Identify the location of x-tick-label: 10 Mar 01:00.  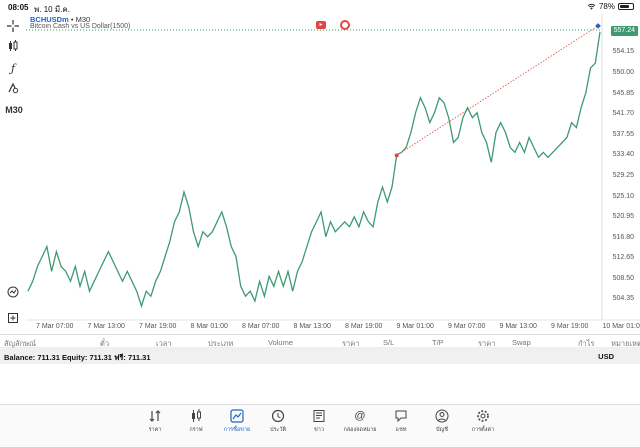
(621, 326).